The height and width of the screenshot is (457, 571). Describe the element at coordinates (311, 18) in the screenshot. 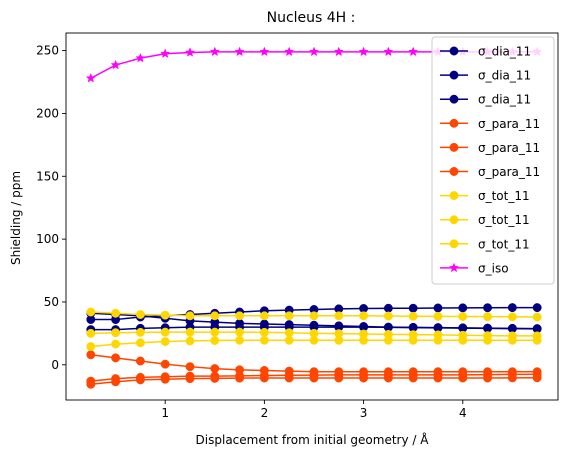

I see `chart-title: Nucleus 4H :` at that location.